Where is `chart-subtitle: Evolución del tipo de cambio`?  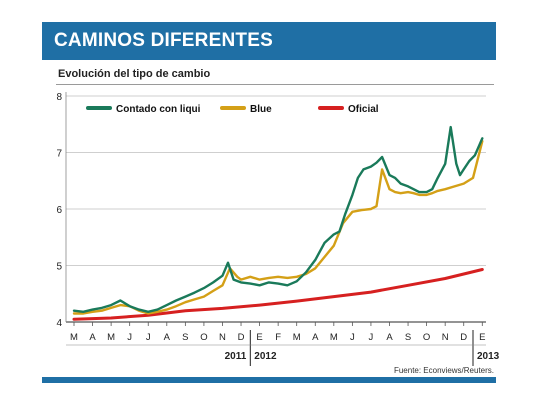
chart-subtitle: Evolución del tipo de cambio is located at coordinates (134, 74).